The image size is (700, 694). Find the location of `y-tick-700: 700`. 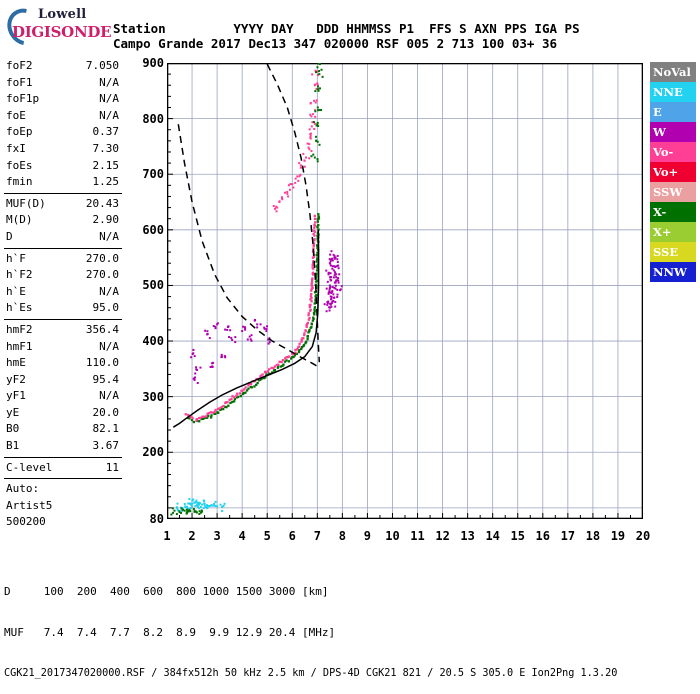

y-tick-700: 700 is located at coordinates (153, 174).